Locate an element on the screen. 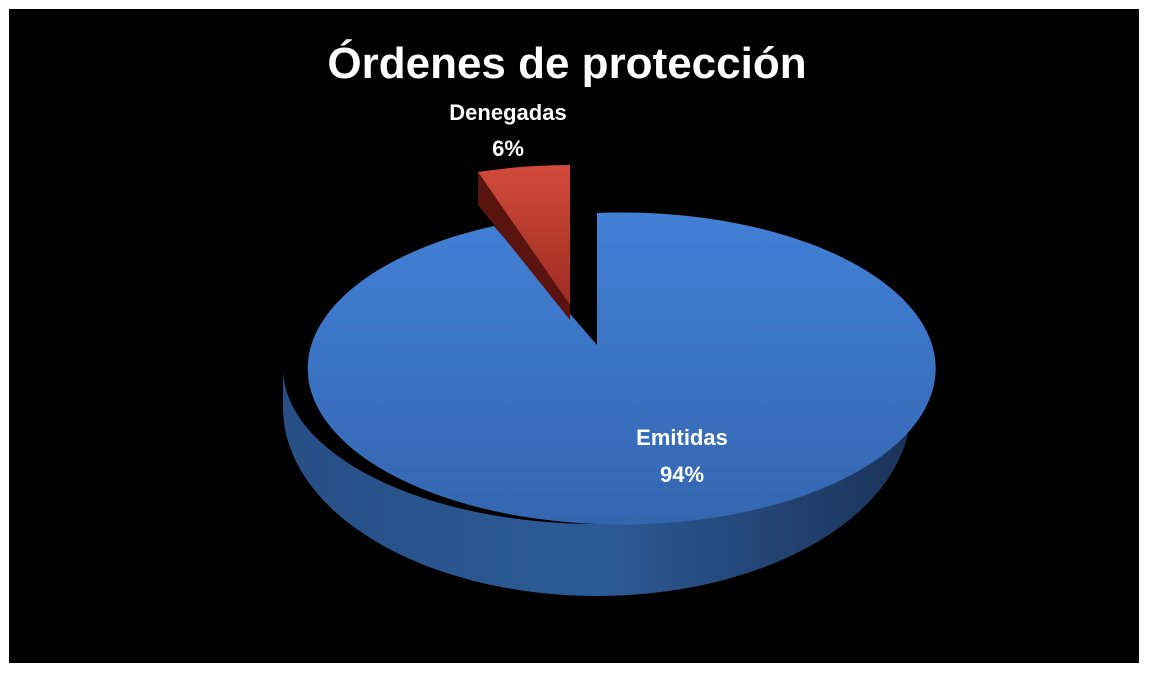  label-emitidas-percent: 94% is located at coordinates (682, 474).